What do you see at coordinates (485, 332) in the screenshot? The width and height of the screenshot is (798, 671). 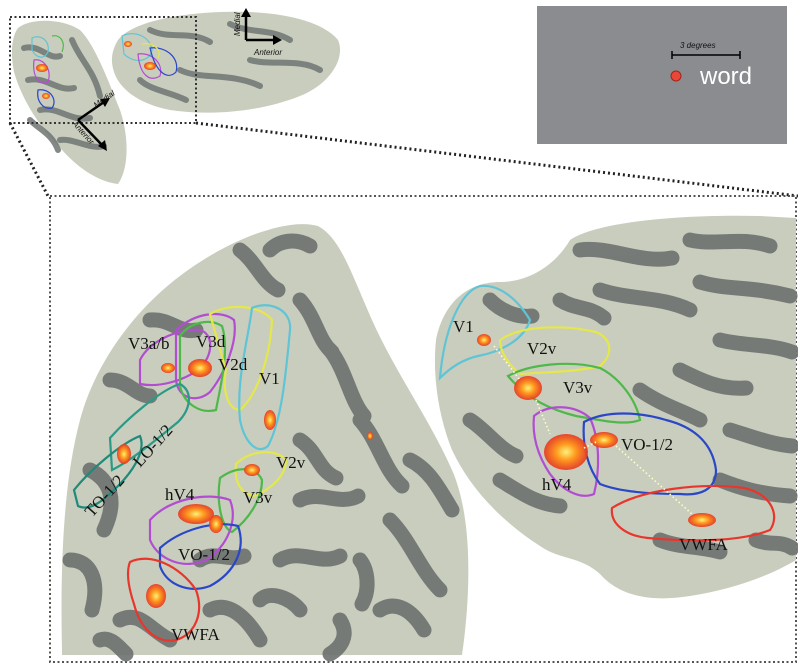 I see `roi-r-v1-outline` at bounding box center [485, 332].